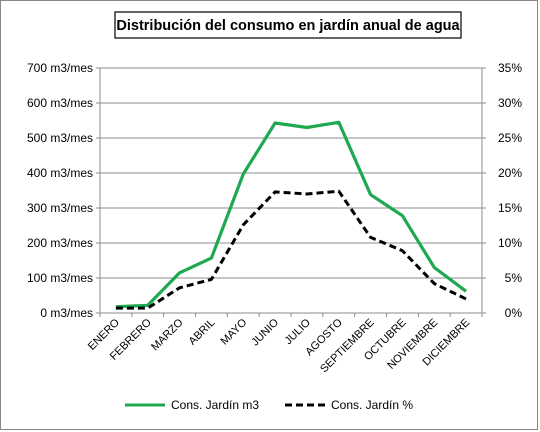  What do you see at coordinates (510, 243) in the screenshot?
I see `y-right-tick-label: 10%` at bounding box center [510, 243].